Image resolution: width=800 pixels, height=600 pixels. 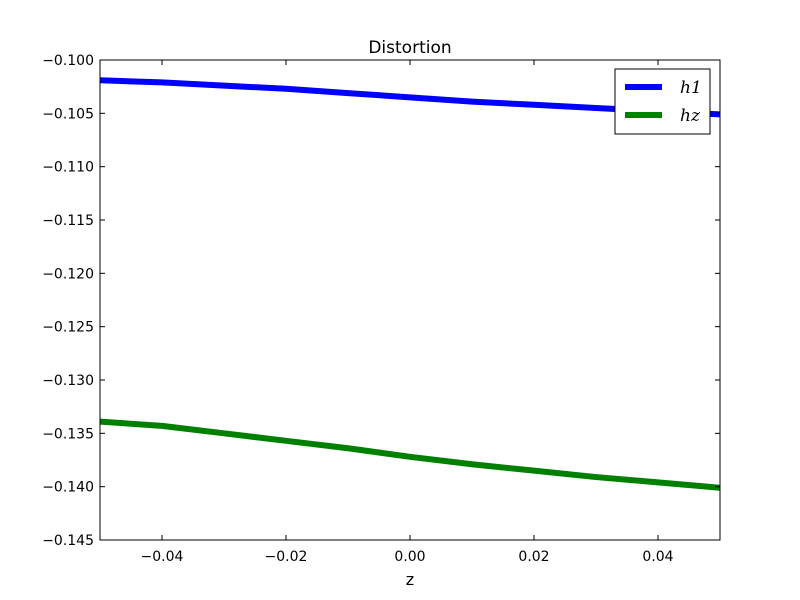 What do you see at coordinates (68, 541) in the screenshot?
I see `y-tick-label: −0.145` at bounding box center [68, 541].